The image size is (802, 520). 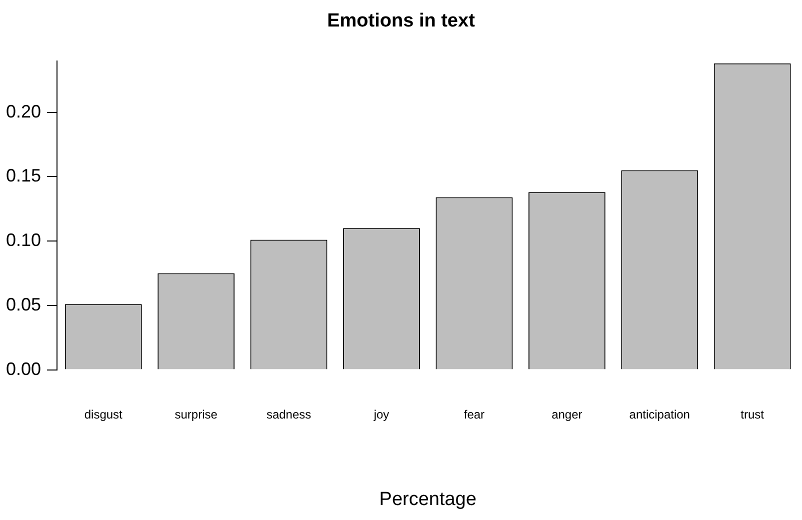 What do you see at coordinates (289, 414) in the screenshot?
I see `x-tick-label: sadness` at bounding box center [289, 414].